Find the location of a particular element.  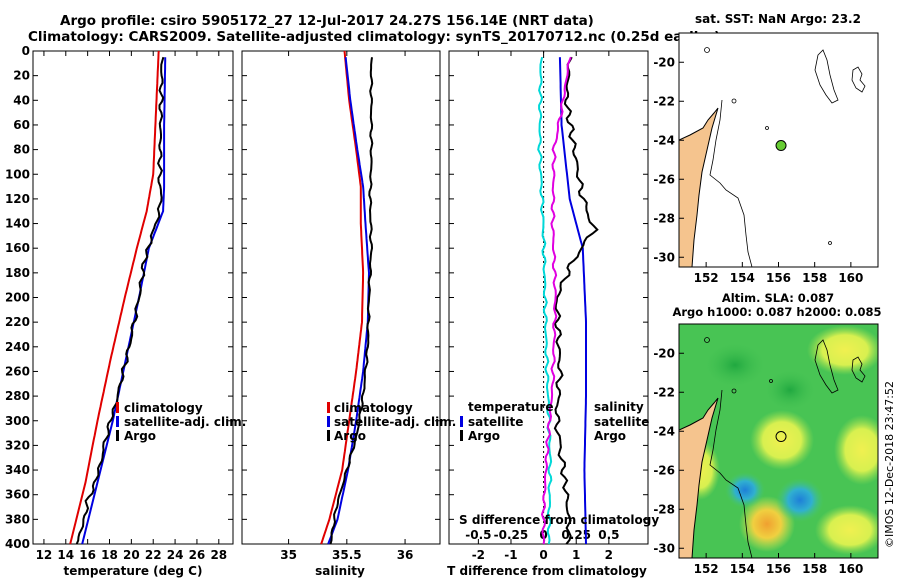

series-line-s-satellite is located at coordinates (545, 300).